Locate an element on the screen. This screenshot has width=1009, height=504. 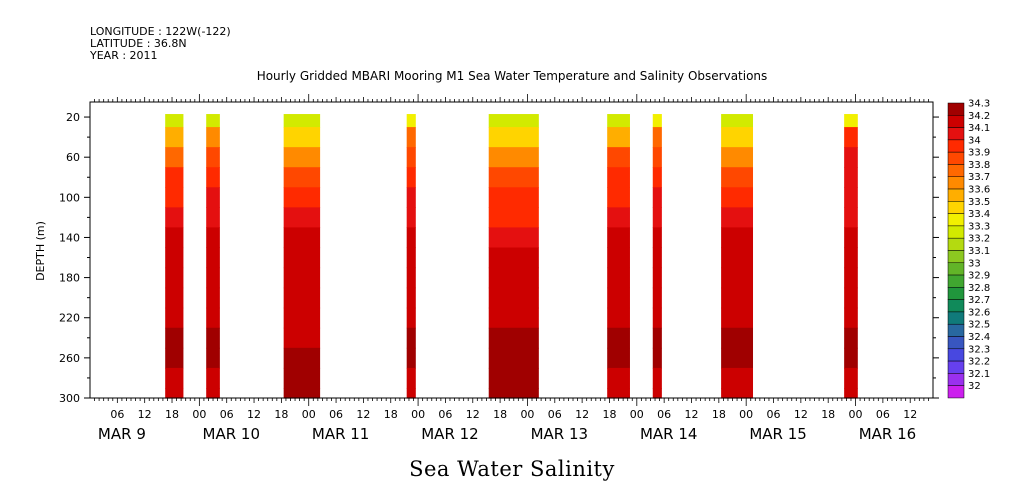
x-tick-label: 18 is located at coordinates (172, 414).